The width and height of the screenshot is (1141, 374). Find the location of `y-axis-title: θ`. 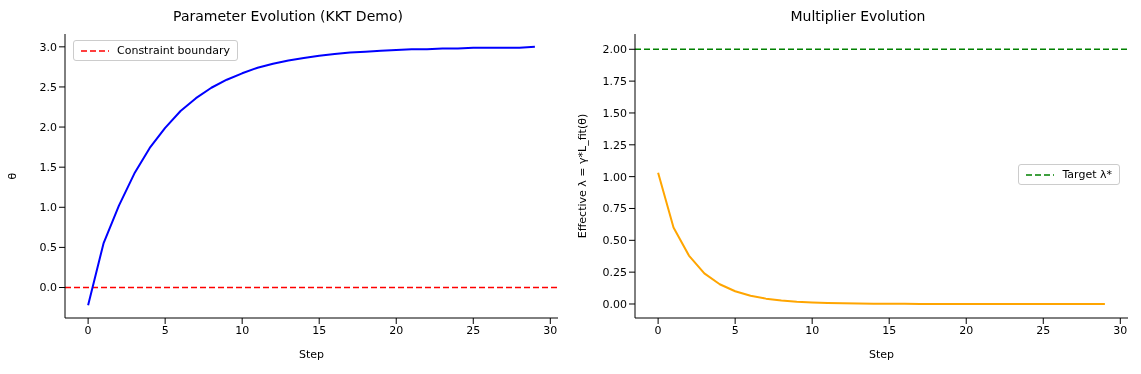

y-axis-title: θ is located at coordinates (12, 176).